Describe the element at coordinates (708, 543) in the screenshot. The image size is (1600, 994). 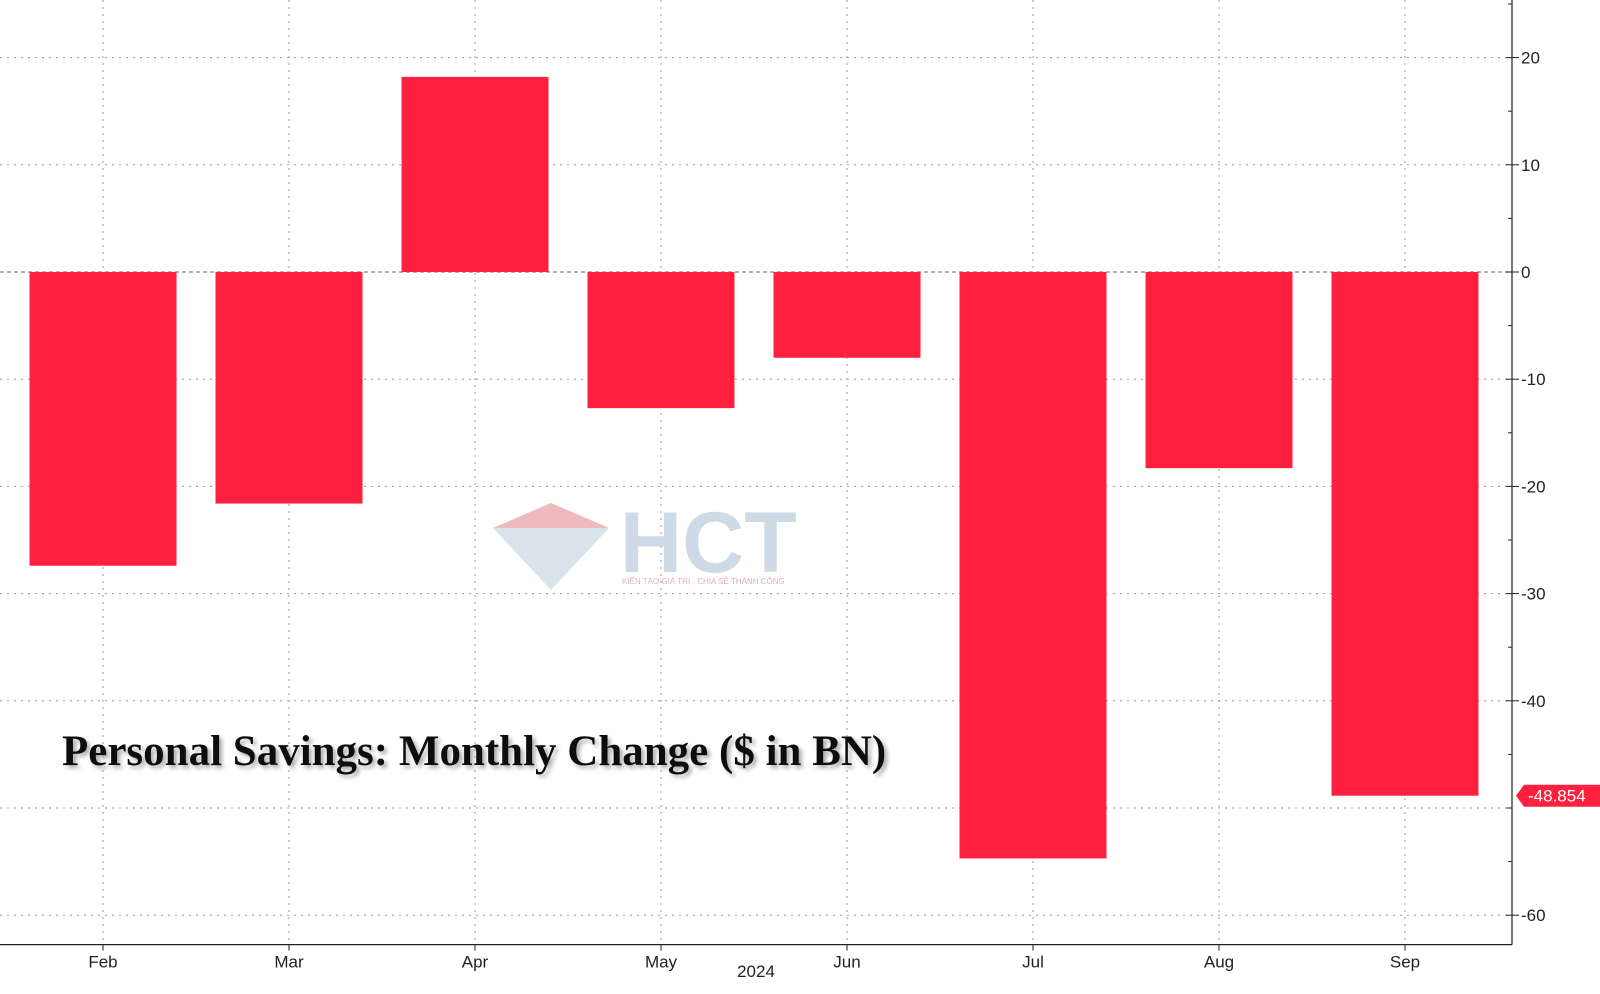
I see `watermark-text: HCT` at that location.